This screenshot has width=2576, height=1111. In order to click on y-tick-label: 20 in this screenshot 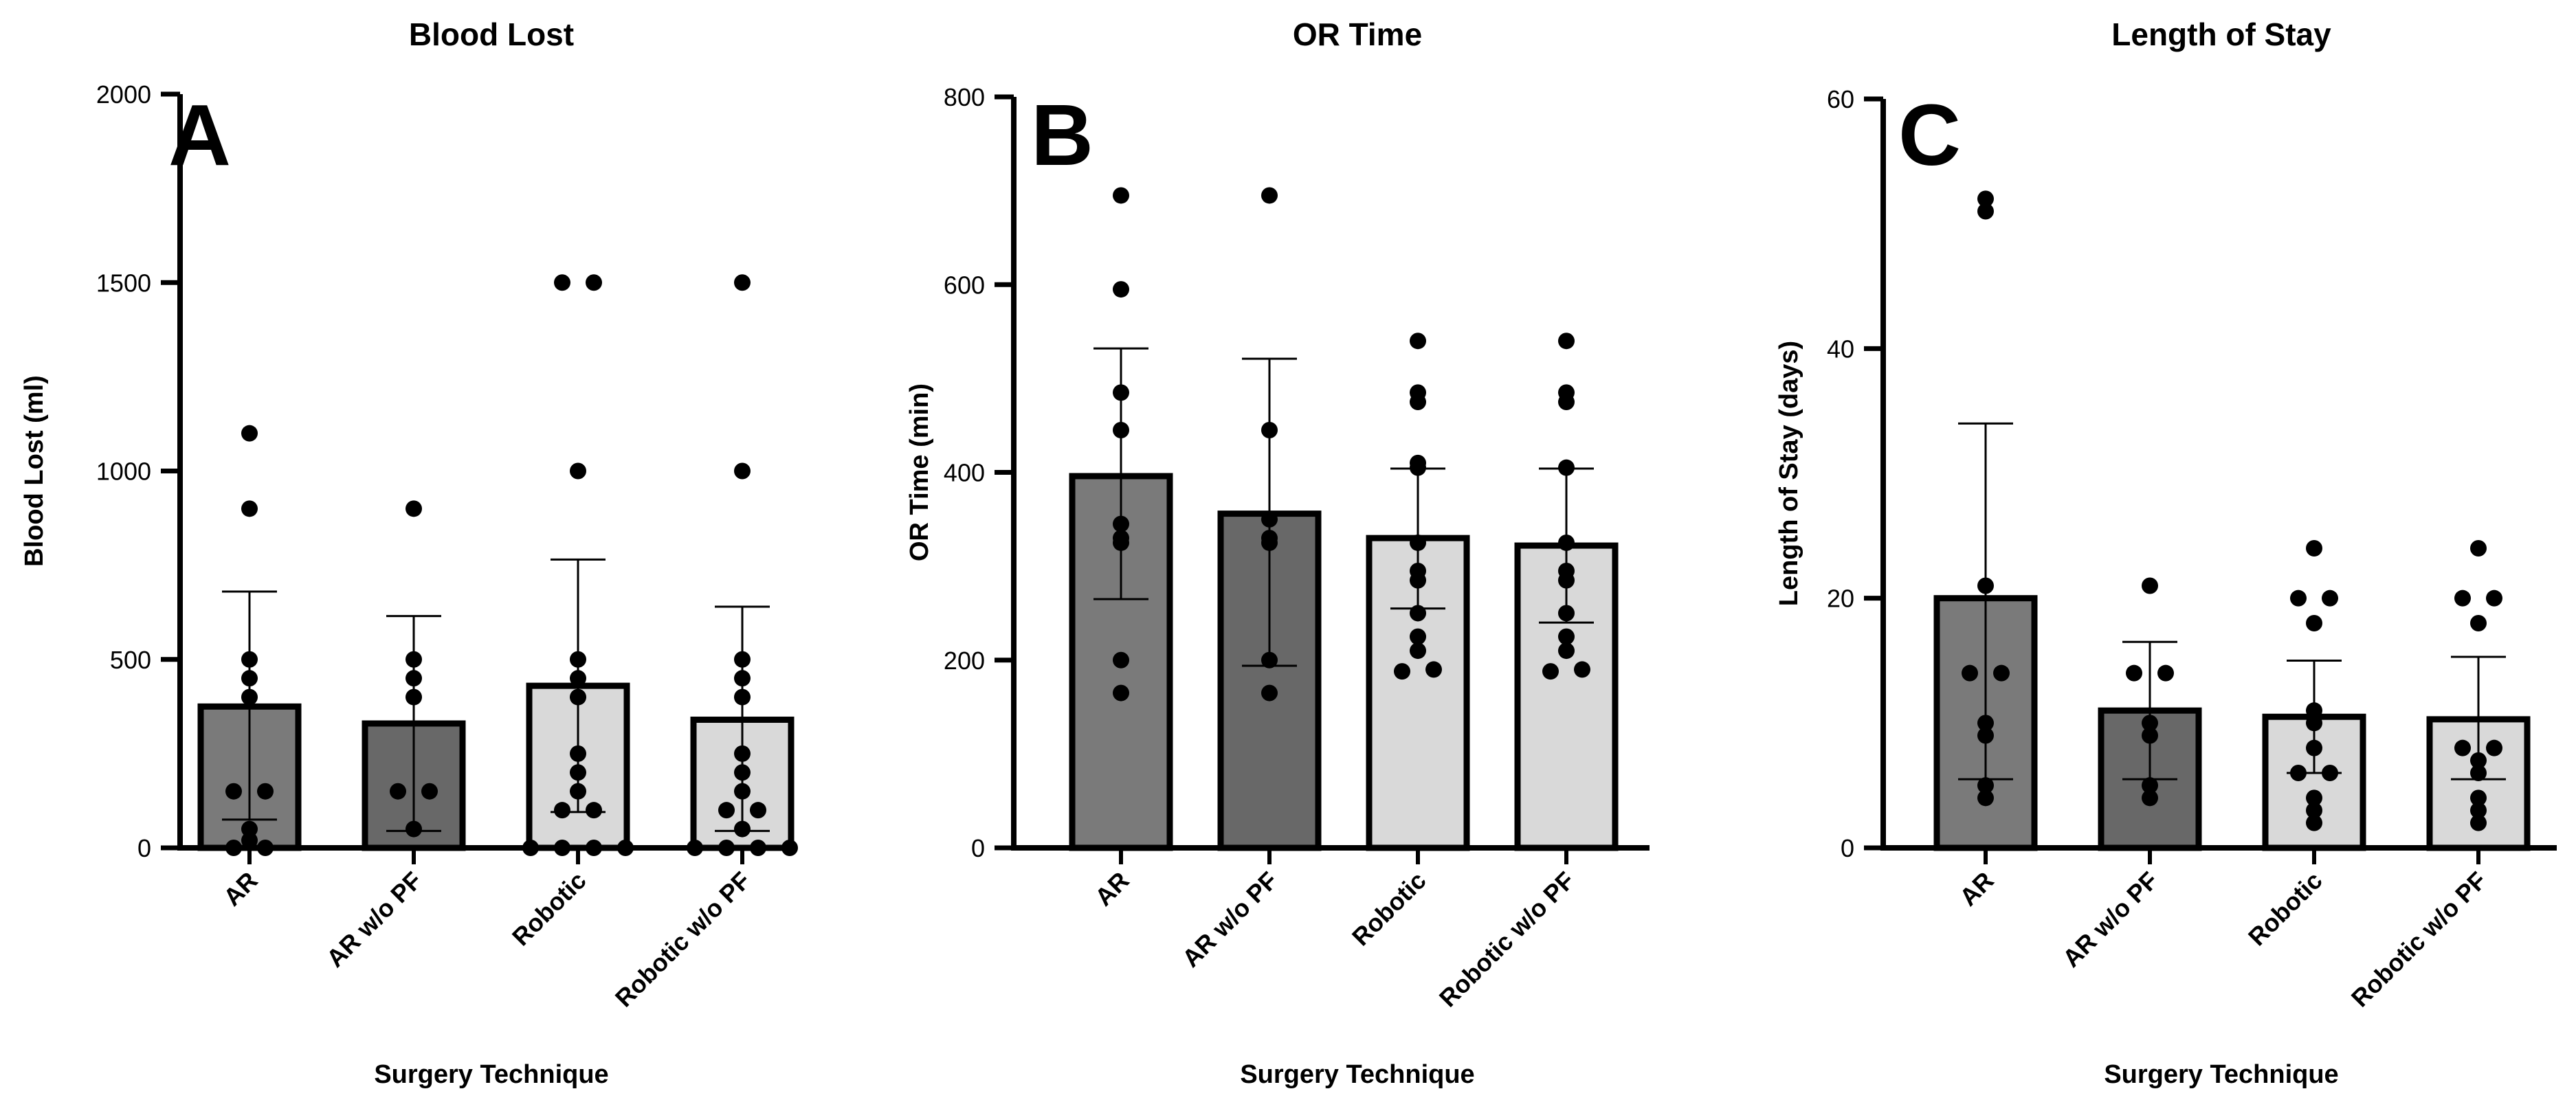, I will do `click(1840, 599)`.